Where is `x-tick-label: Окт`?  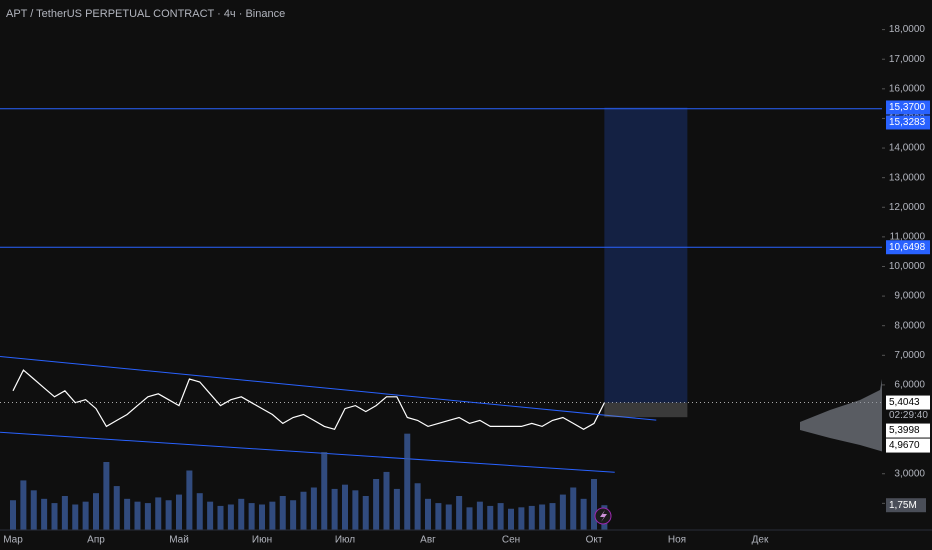
x-tick-label: Окт is located at coordinates (594, 540).